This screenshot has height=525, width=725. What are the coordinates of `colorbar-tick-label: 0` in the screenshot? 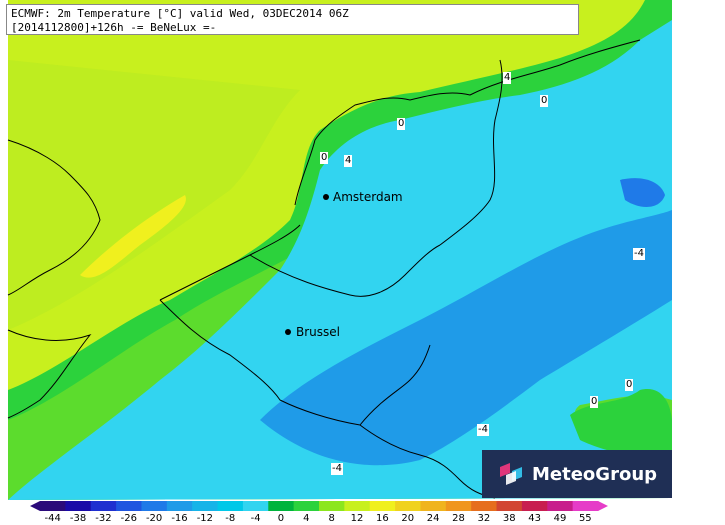 It's located at (281, 518).